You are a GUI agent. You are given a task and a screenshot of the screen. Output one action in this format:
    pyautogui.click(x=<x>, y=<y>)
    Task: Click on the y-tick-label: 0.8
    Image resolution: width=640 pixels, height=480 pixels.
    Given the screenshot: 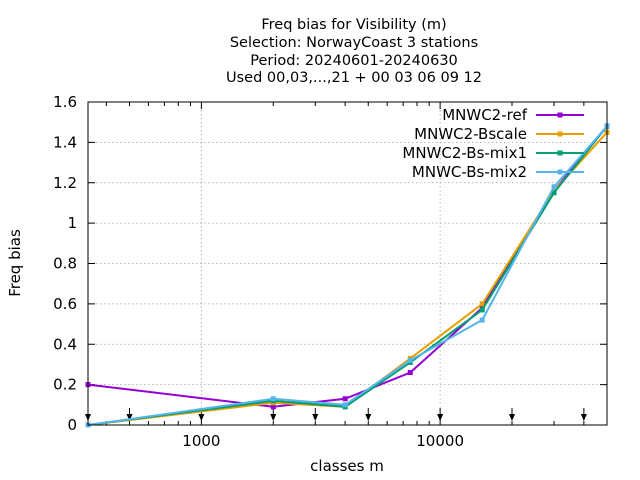 What is the action you would take?
    pyautogui.click(x=65, y=264)
    